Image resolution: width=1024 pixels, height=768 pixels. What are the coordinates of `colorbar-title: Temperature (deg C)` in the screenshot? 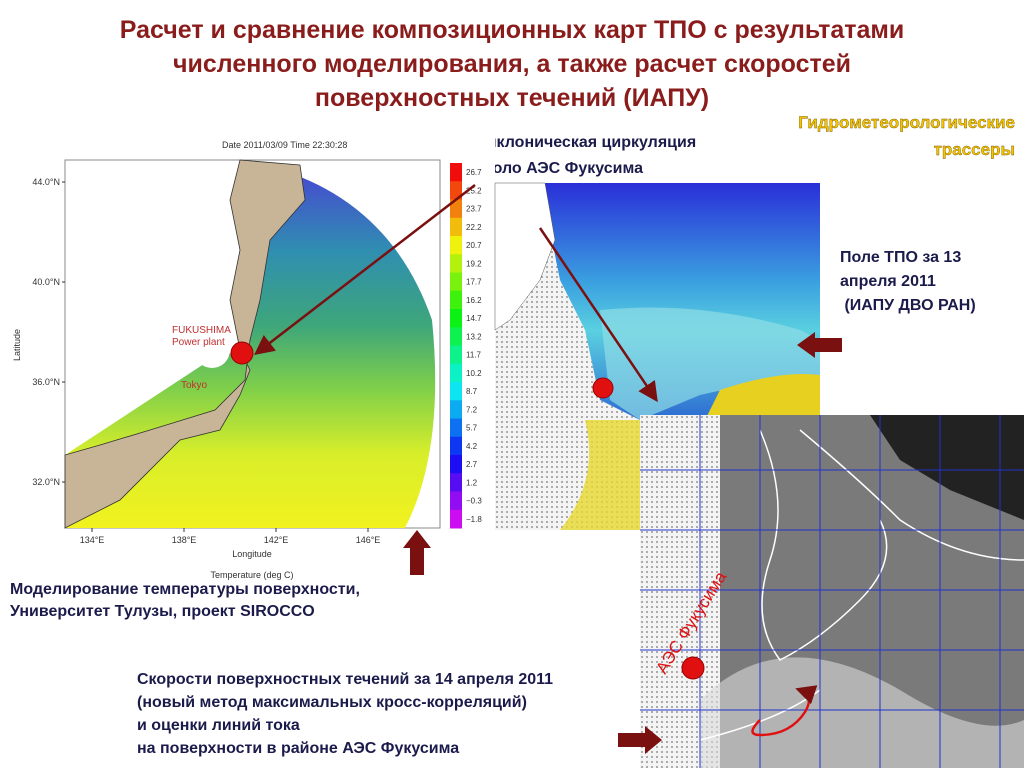 It's located at (251, 575).